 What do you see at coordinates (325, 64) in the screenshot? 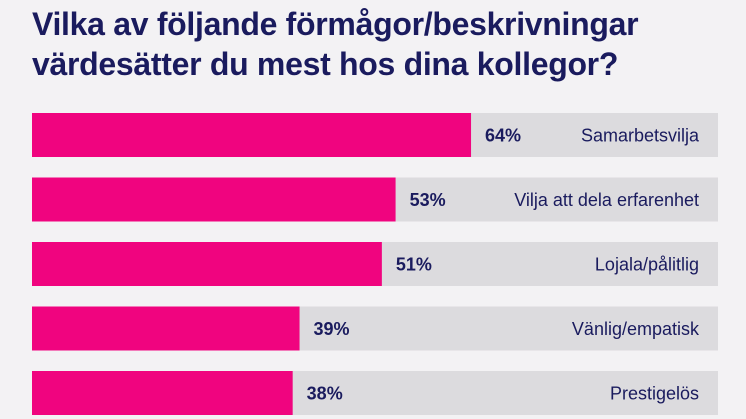
I see `chart-title-line-2: värdesätter du mest hos dina kollegor?` at bounding box center [325, 64].